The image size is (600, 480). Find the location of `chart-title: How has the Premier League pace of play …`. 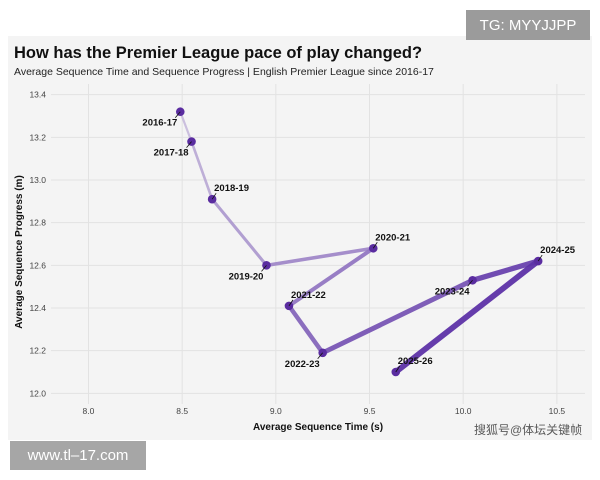

chart-title: How has the Premier League pace of play … is located at coordinates (218, 53).